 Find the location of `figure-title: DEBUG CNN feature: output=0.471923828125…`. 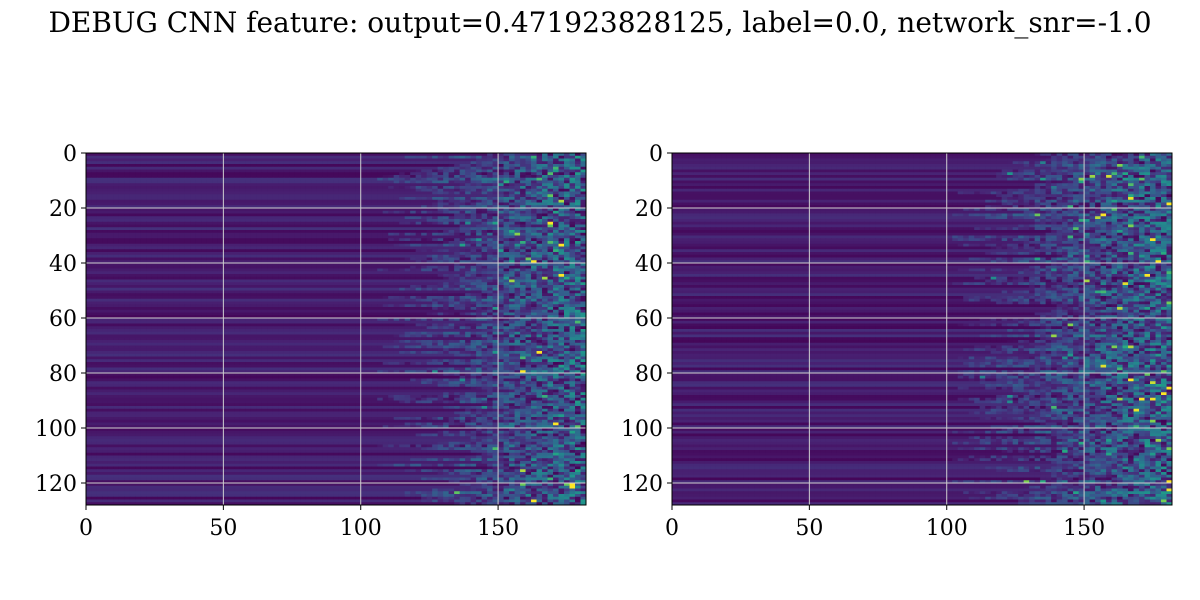

figure-title: DEBUG CNN feature: output=0.471923828125… is located at coordinates (600, 22).